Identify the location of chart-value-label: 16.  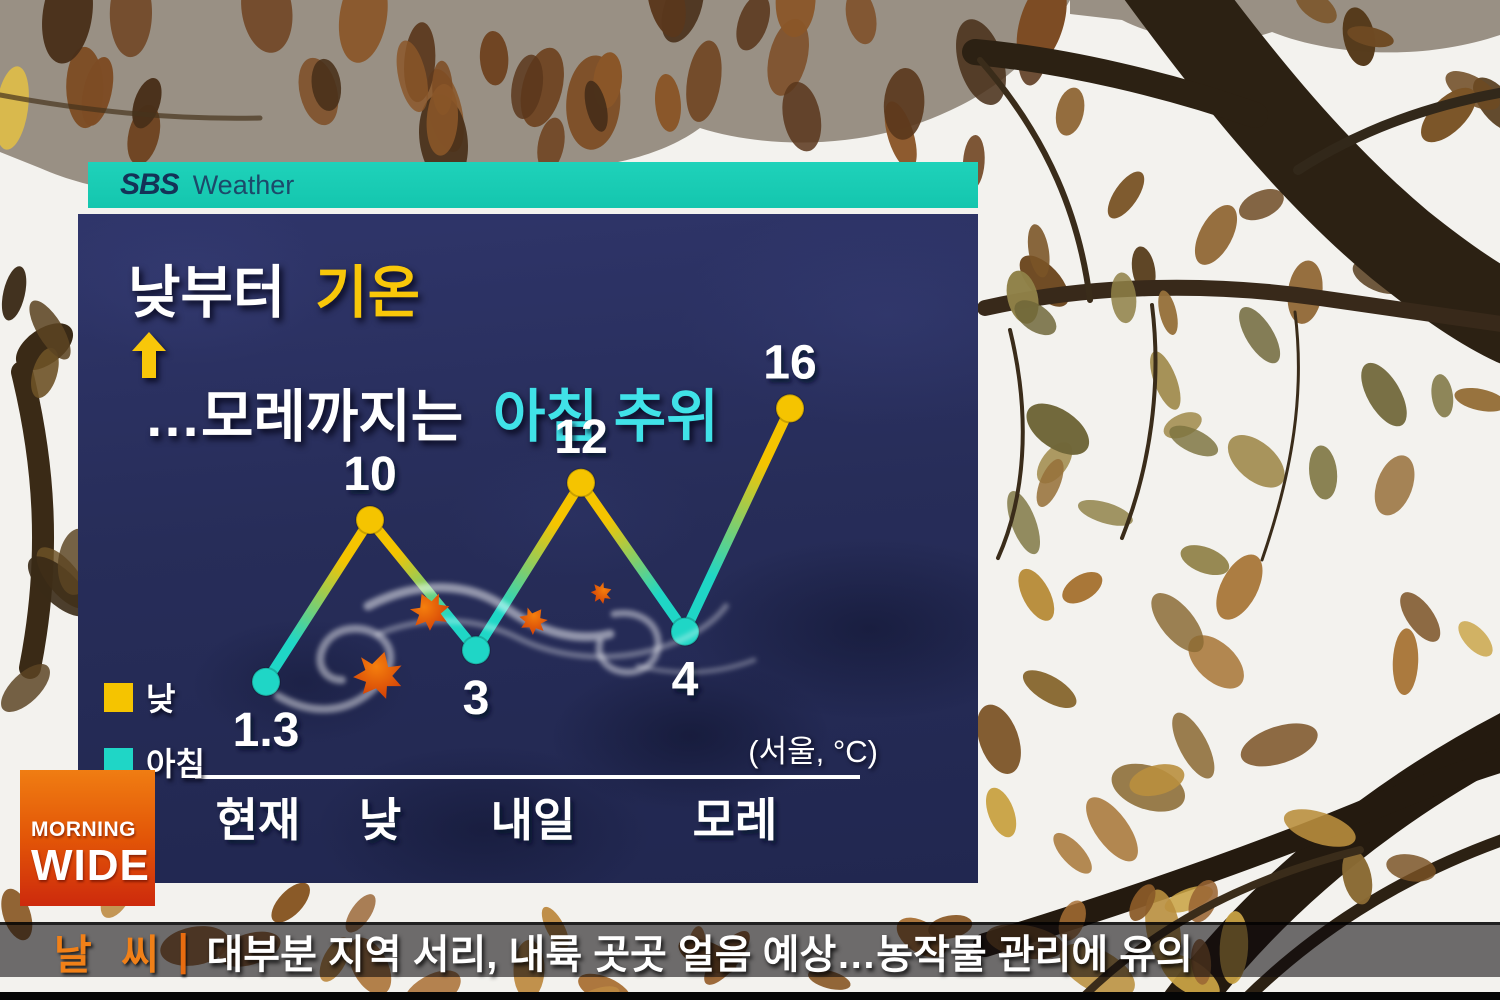
(789, 362).